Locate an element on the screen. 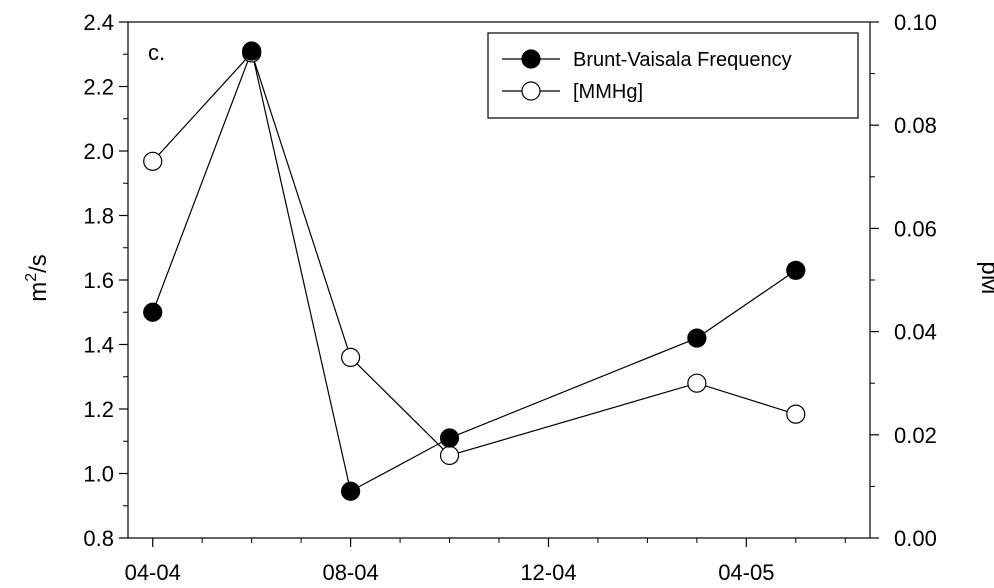 The image size is (994, 588). right-tick-label: 0.10 is located at coordinates (915, 22).